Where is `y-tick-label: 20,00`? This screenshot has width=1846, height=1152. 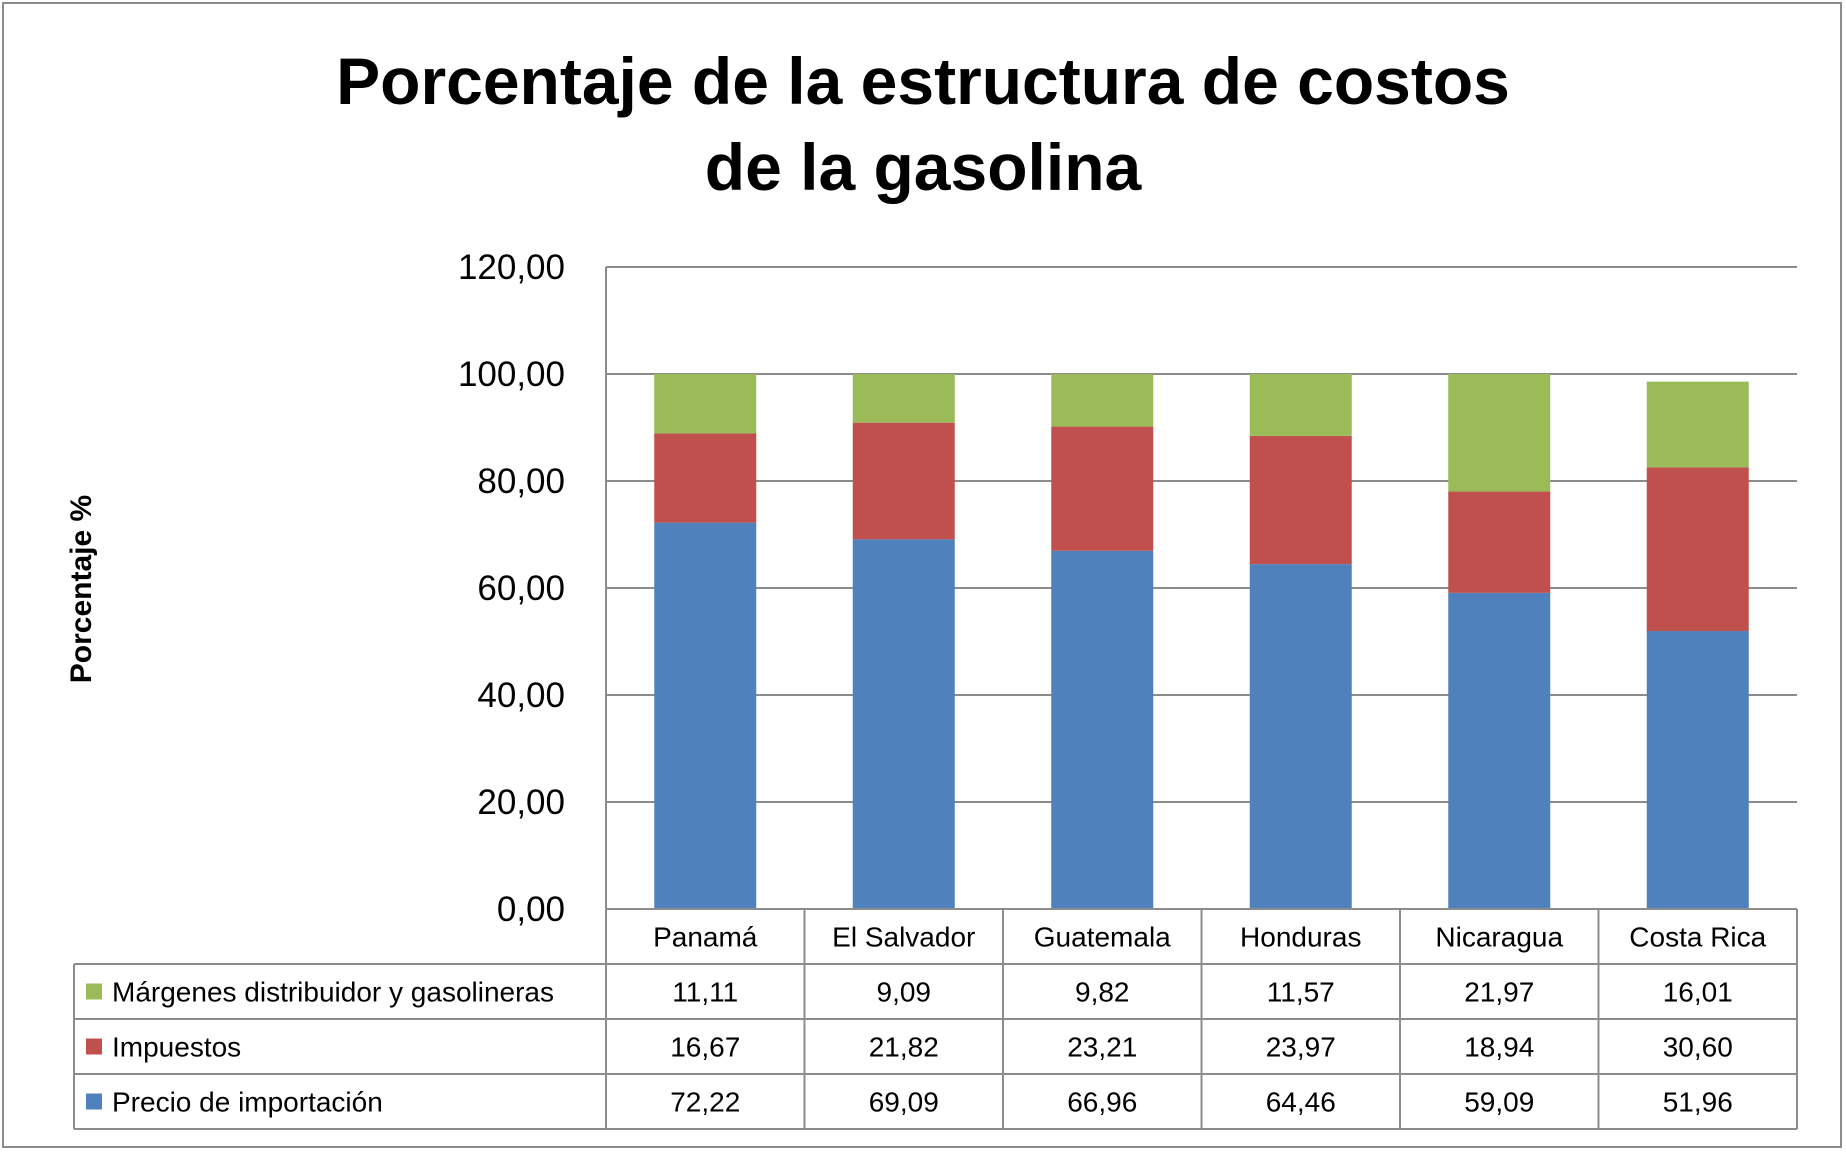 y-tick-label: 20,00 is located at coordinates (521, 802).